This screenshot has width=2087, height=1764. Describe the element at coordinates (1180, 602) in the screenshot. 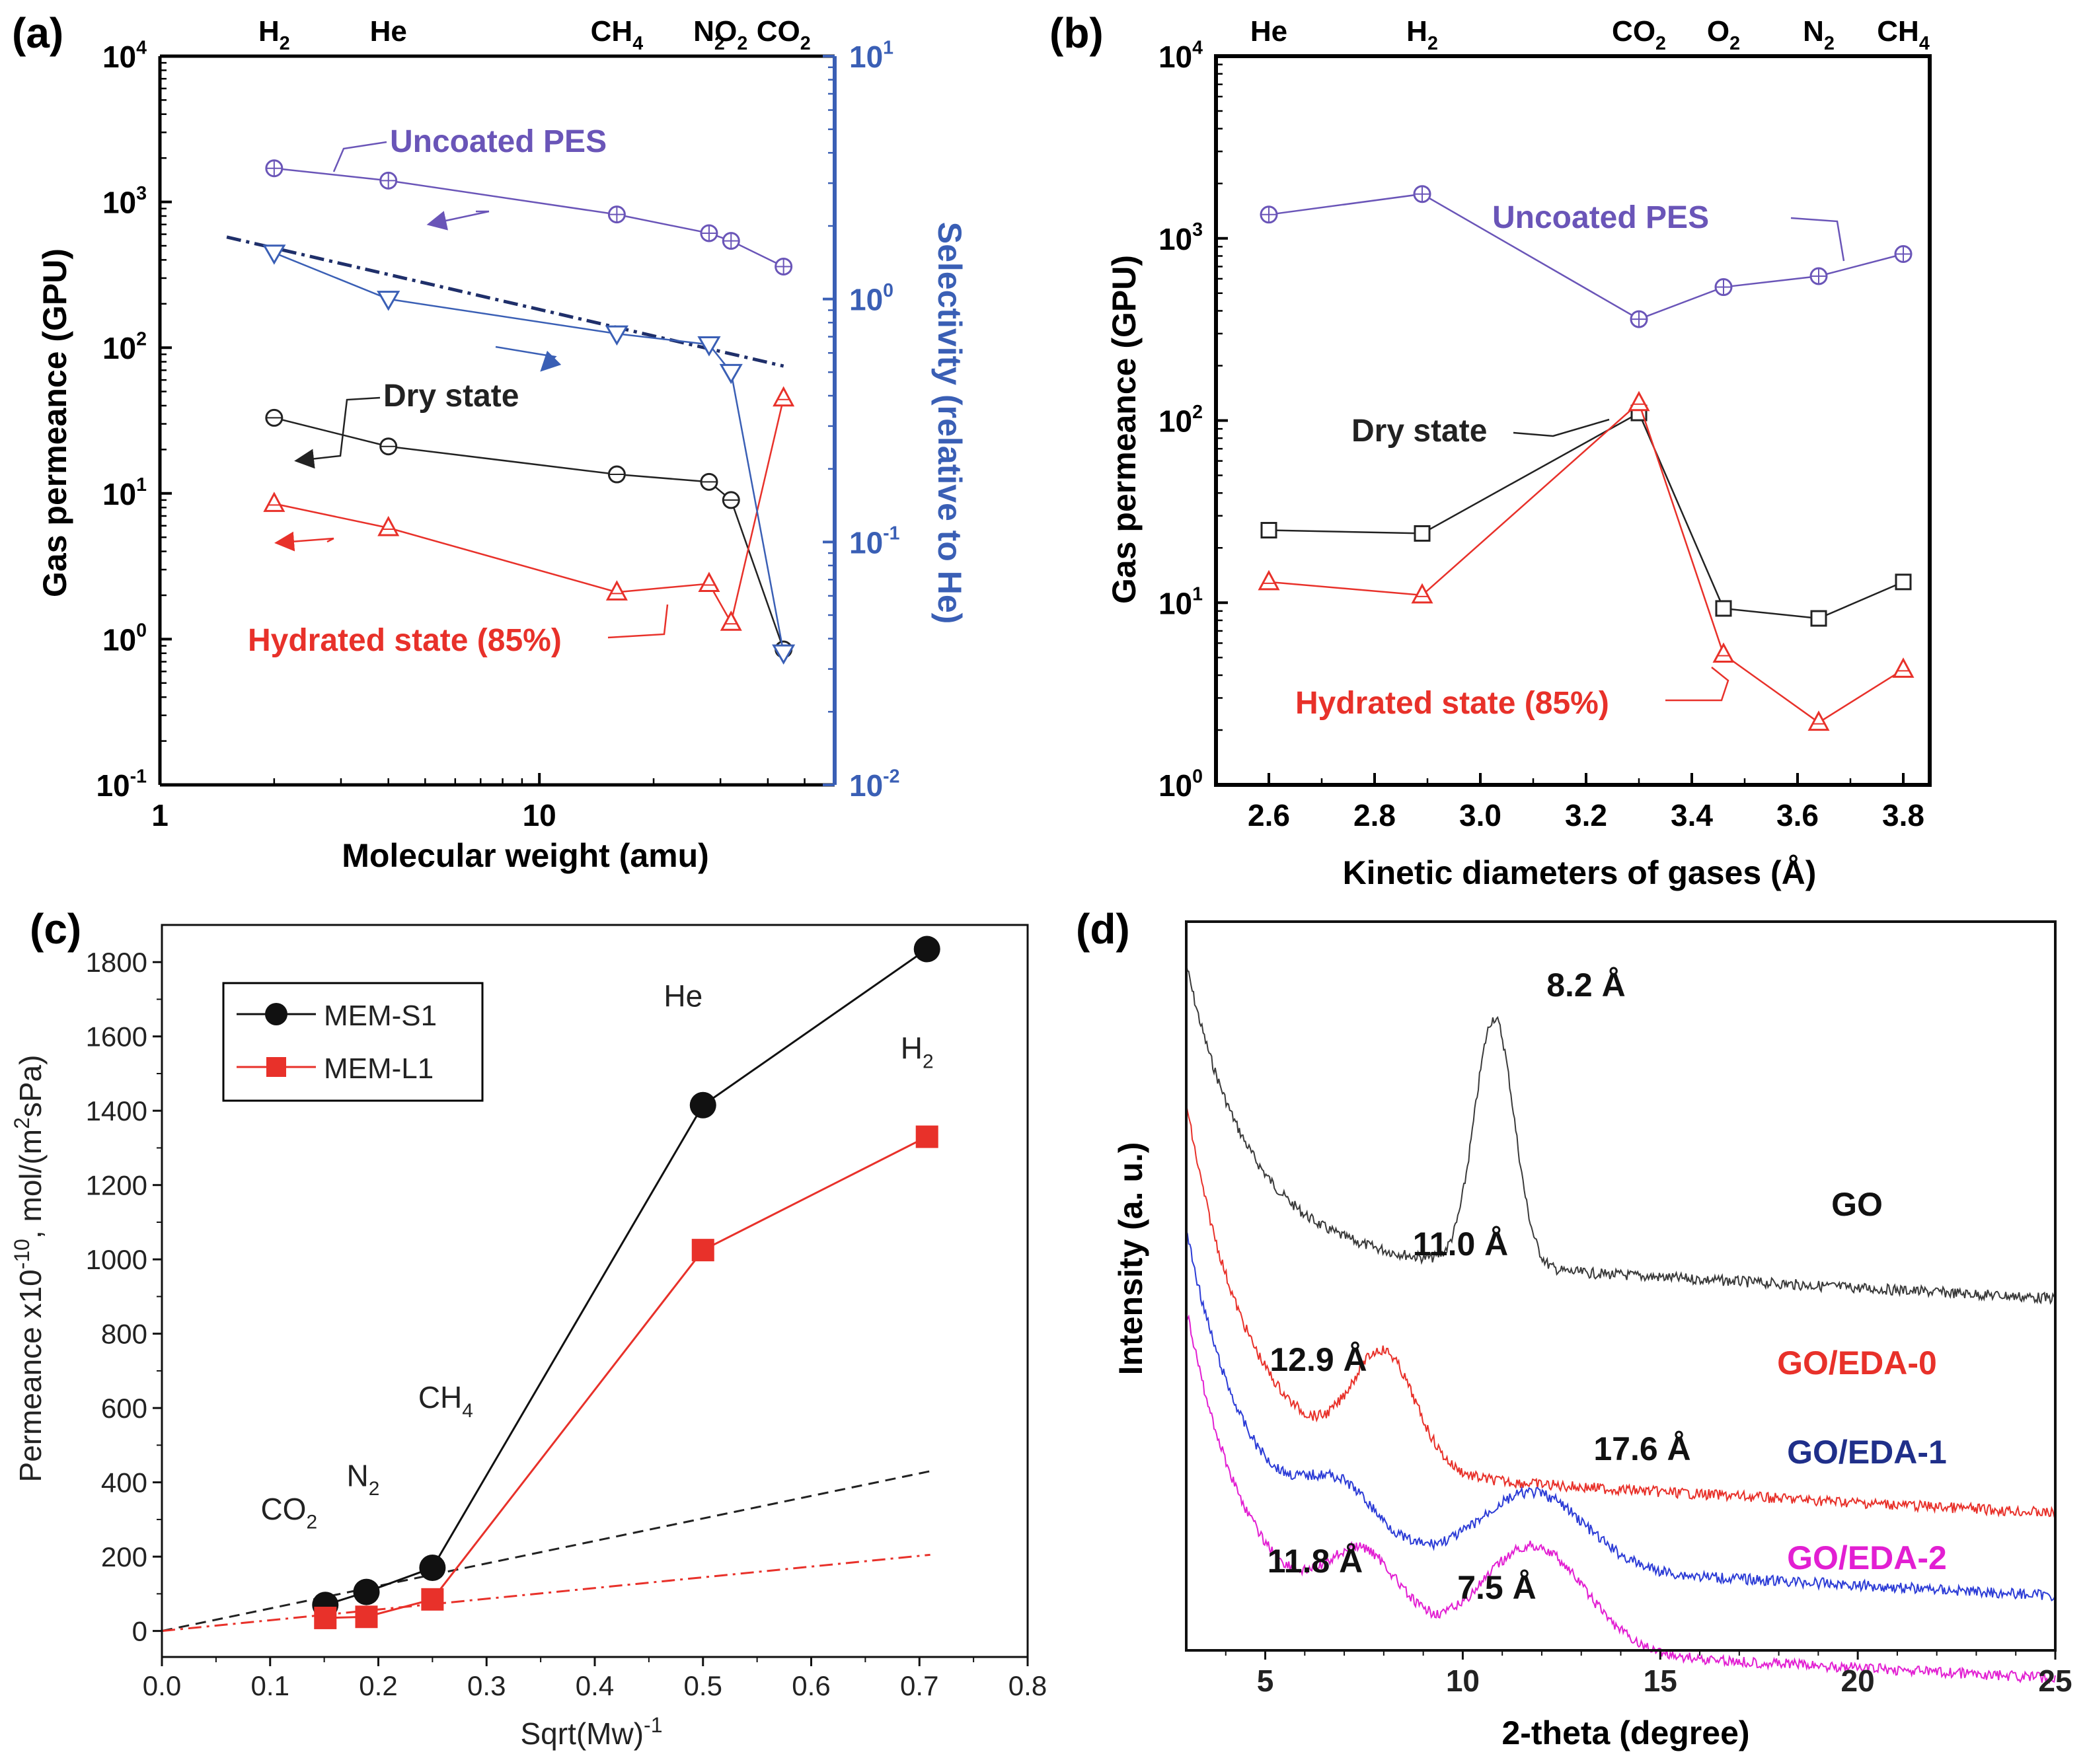

I see `b-ytick-label-1: 10¹` at that location.